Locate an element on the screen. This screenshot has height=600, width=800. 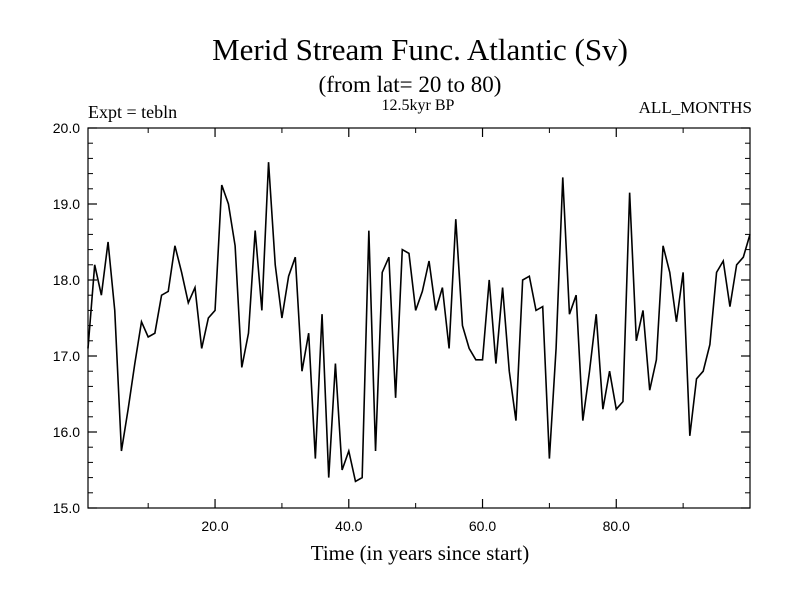
x-tick-label: 60.0 is located at coordinates (482, 526).